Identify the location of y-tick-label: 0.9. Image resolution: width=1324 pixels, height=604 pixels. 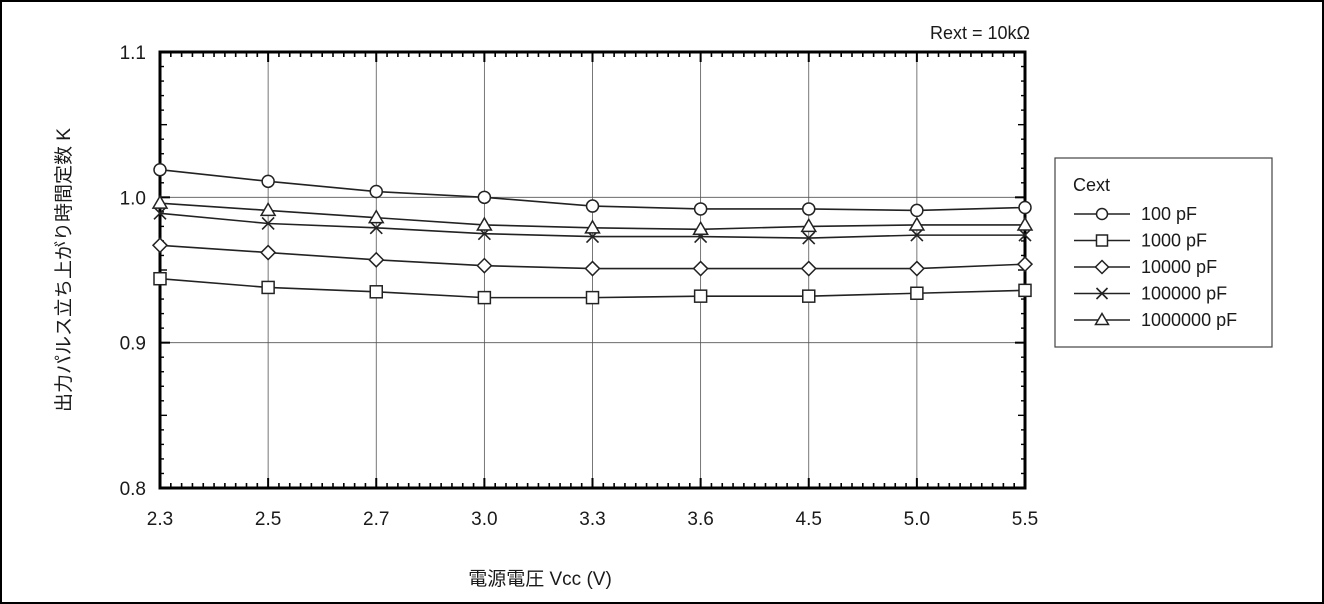
(133, 344).